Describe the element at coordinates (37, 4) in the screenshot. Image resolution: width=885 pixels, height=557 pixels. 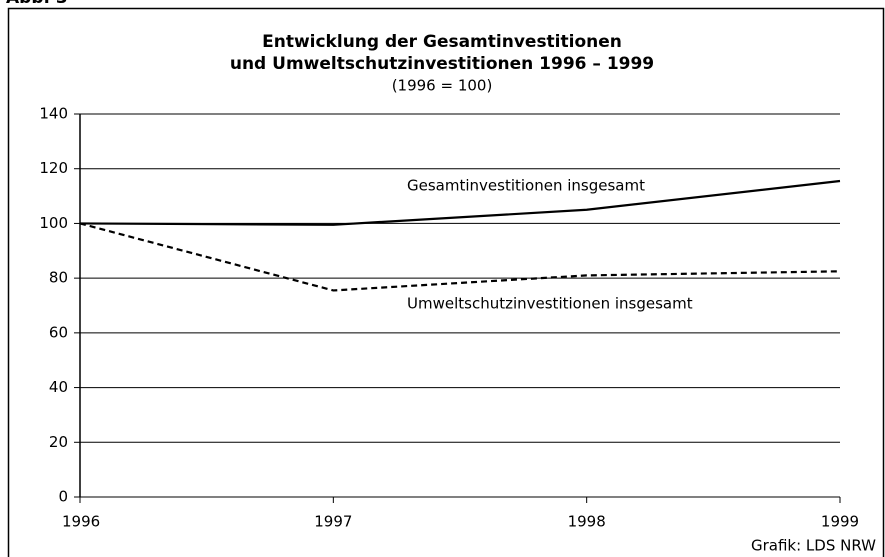
I see `figure-label: Abb. 3` at that location.